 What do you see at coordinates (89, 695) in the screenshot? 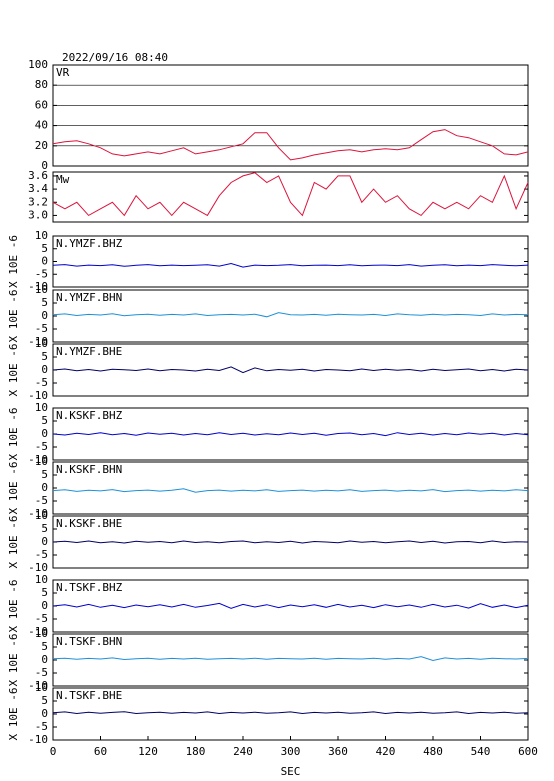
I see `panel-label: N.TSKF.BHE` at bounding box center [89, 695].